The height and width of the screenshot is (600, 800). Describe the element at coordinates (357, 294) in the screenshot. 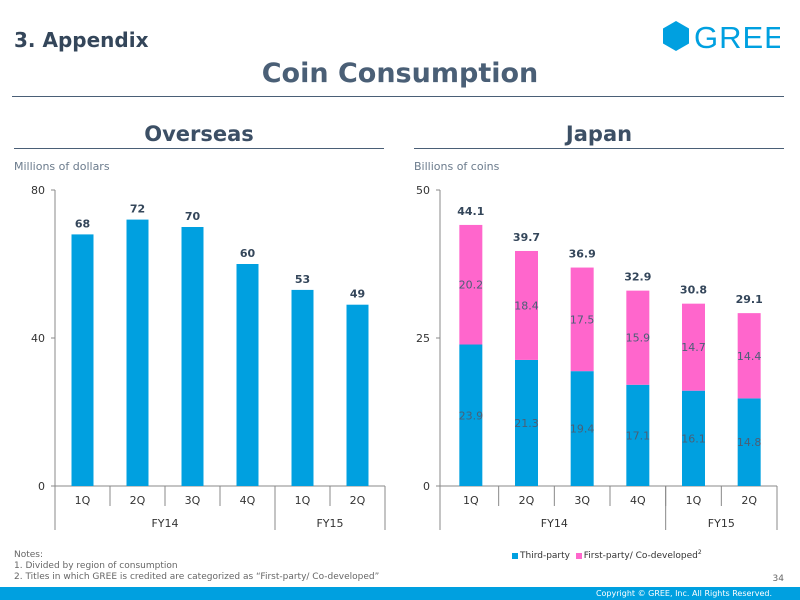

I see `overseas-bar-value-label: 49` at that location.